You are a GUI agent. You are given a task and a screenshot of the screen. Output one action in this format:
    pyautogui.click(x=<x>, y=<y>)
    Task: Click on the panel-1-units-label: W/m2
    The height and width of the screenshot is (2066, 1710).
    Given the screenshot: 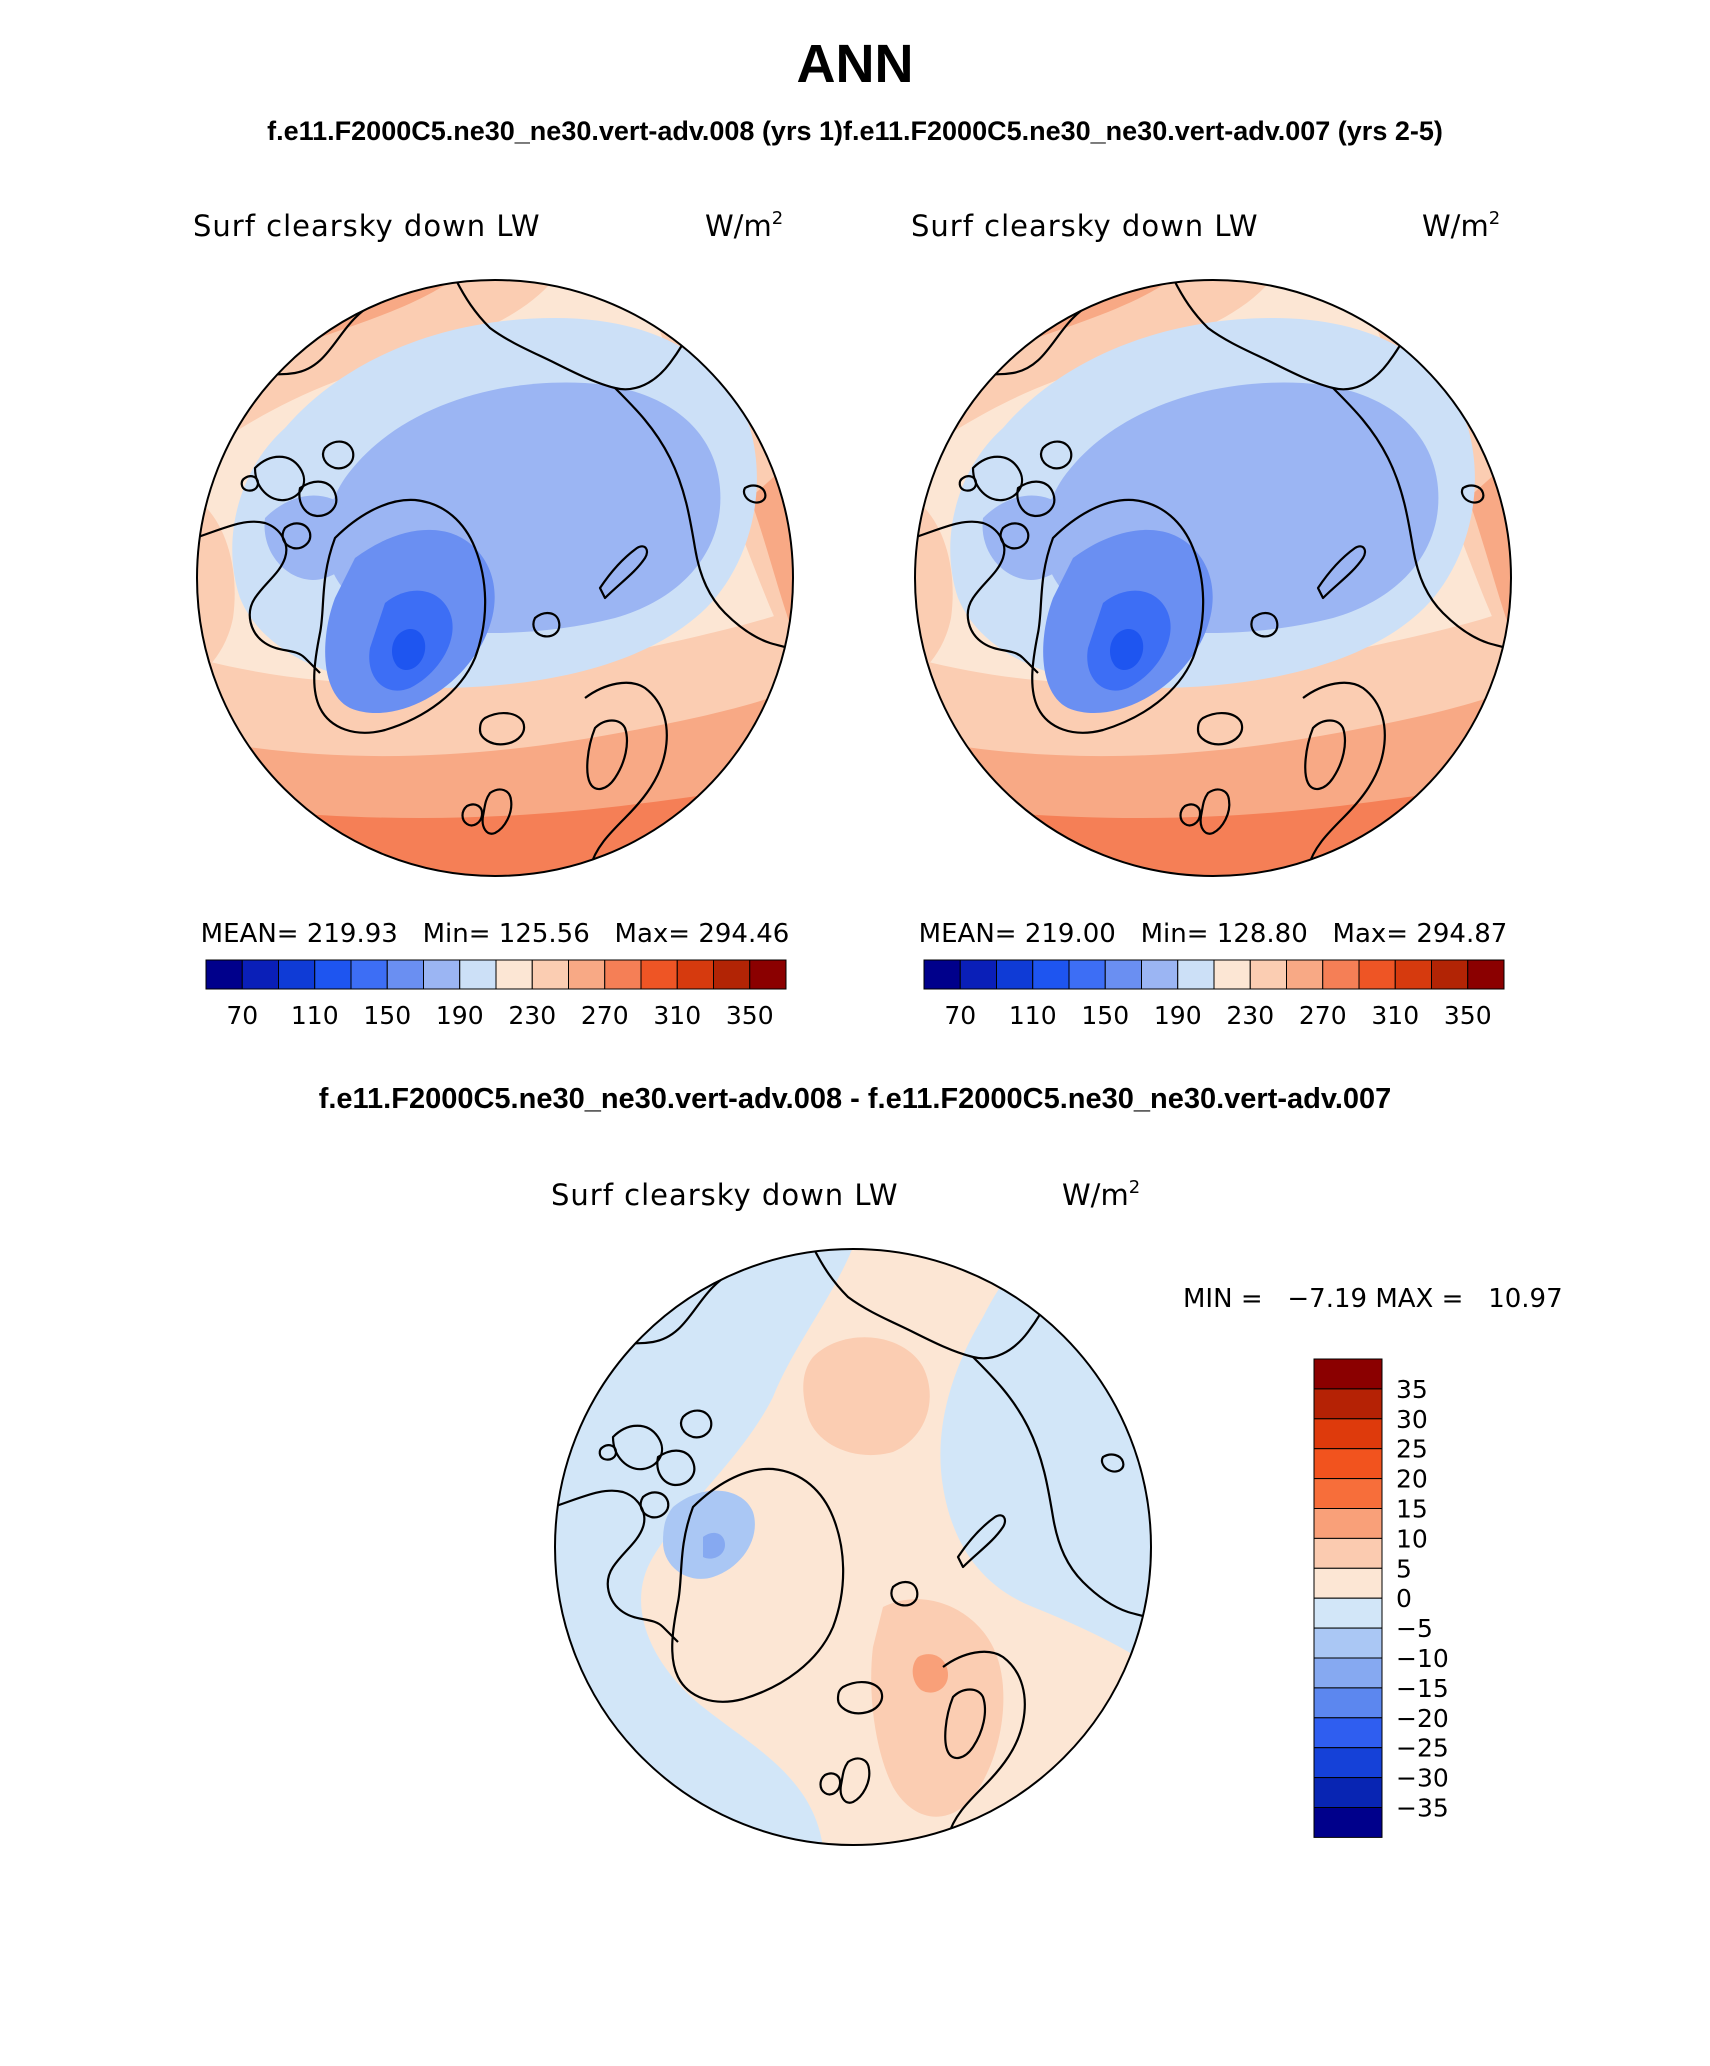 What is the action you would take?
    pyautogui.click(x=744, y=225)
    